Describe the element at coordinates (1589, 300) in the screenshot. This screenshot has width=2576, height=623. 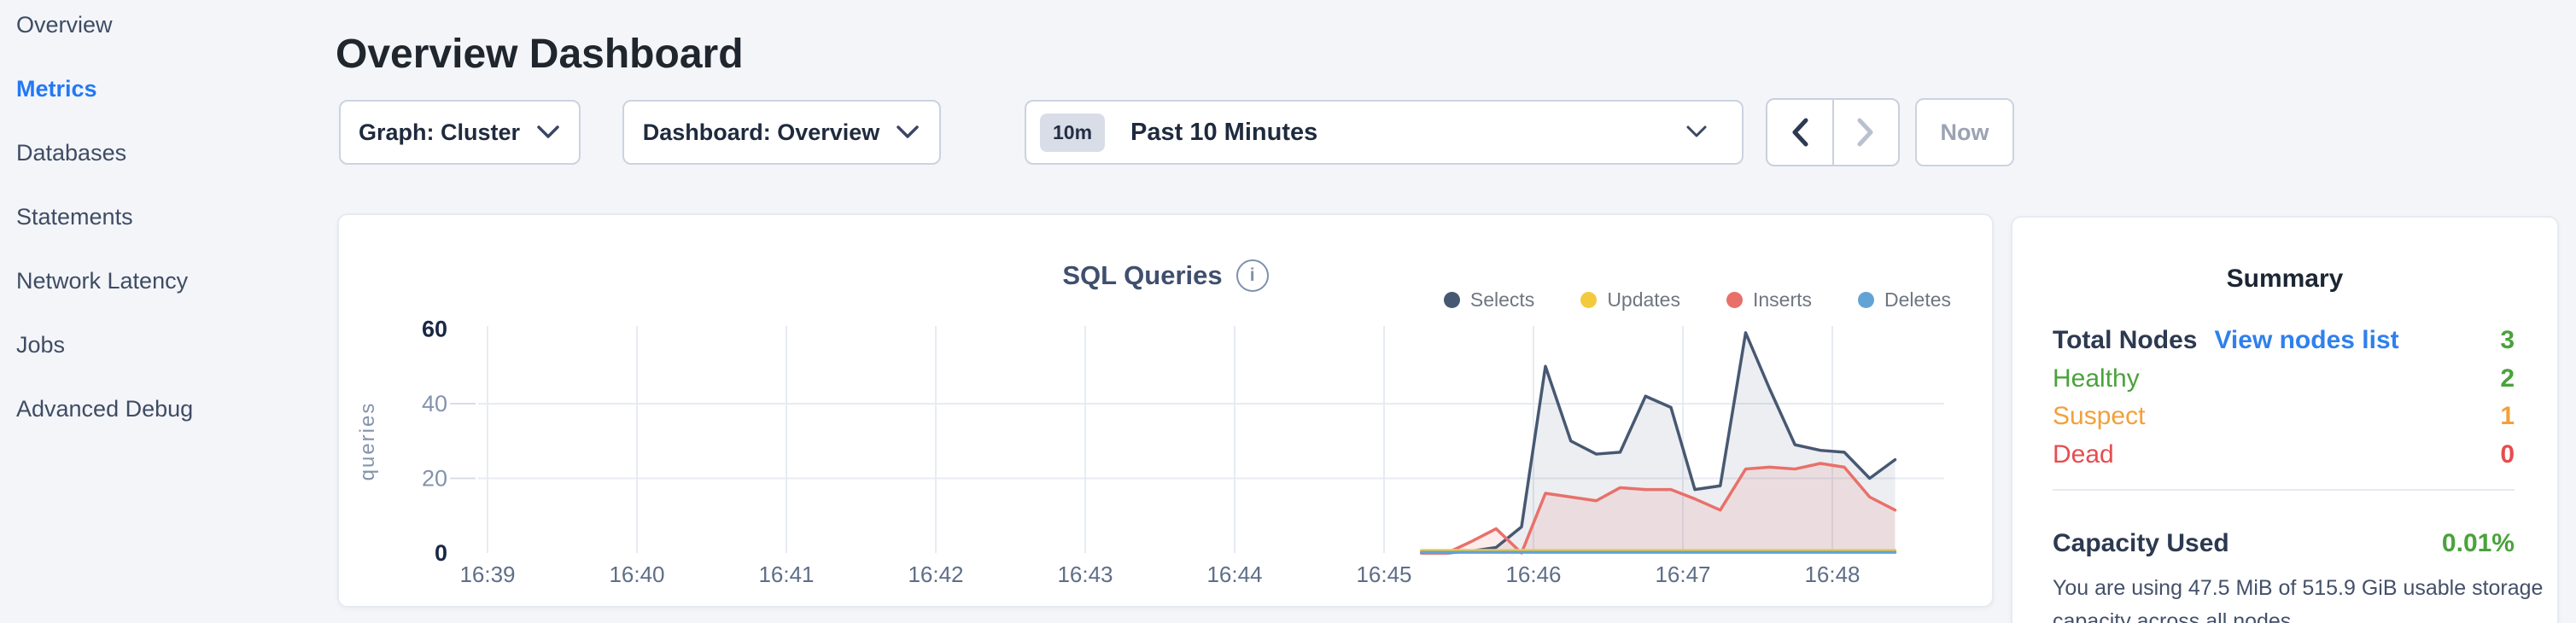
I see `legend-dot-updates` at that location.